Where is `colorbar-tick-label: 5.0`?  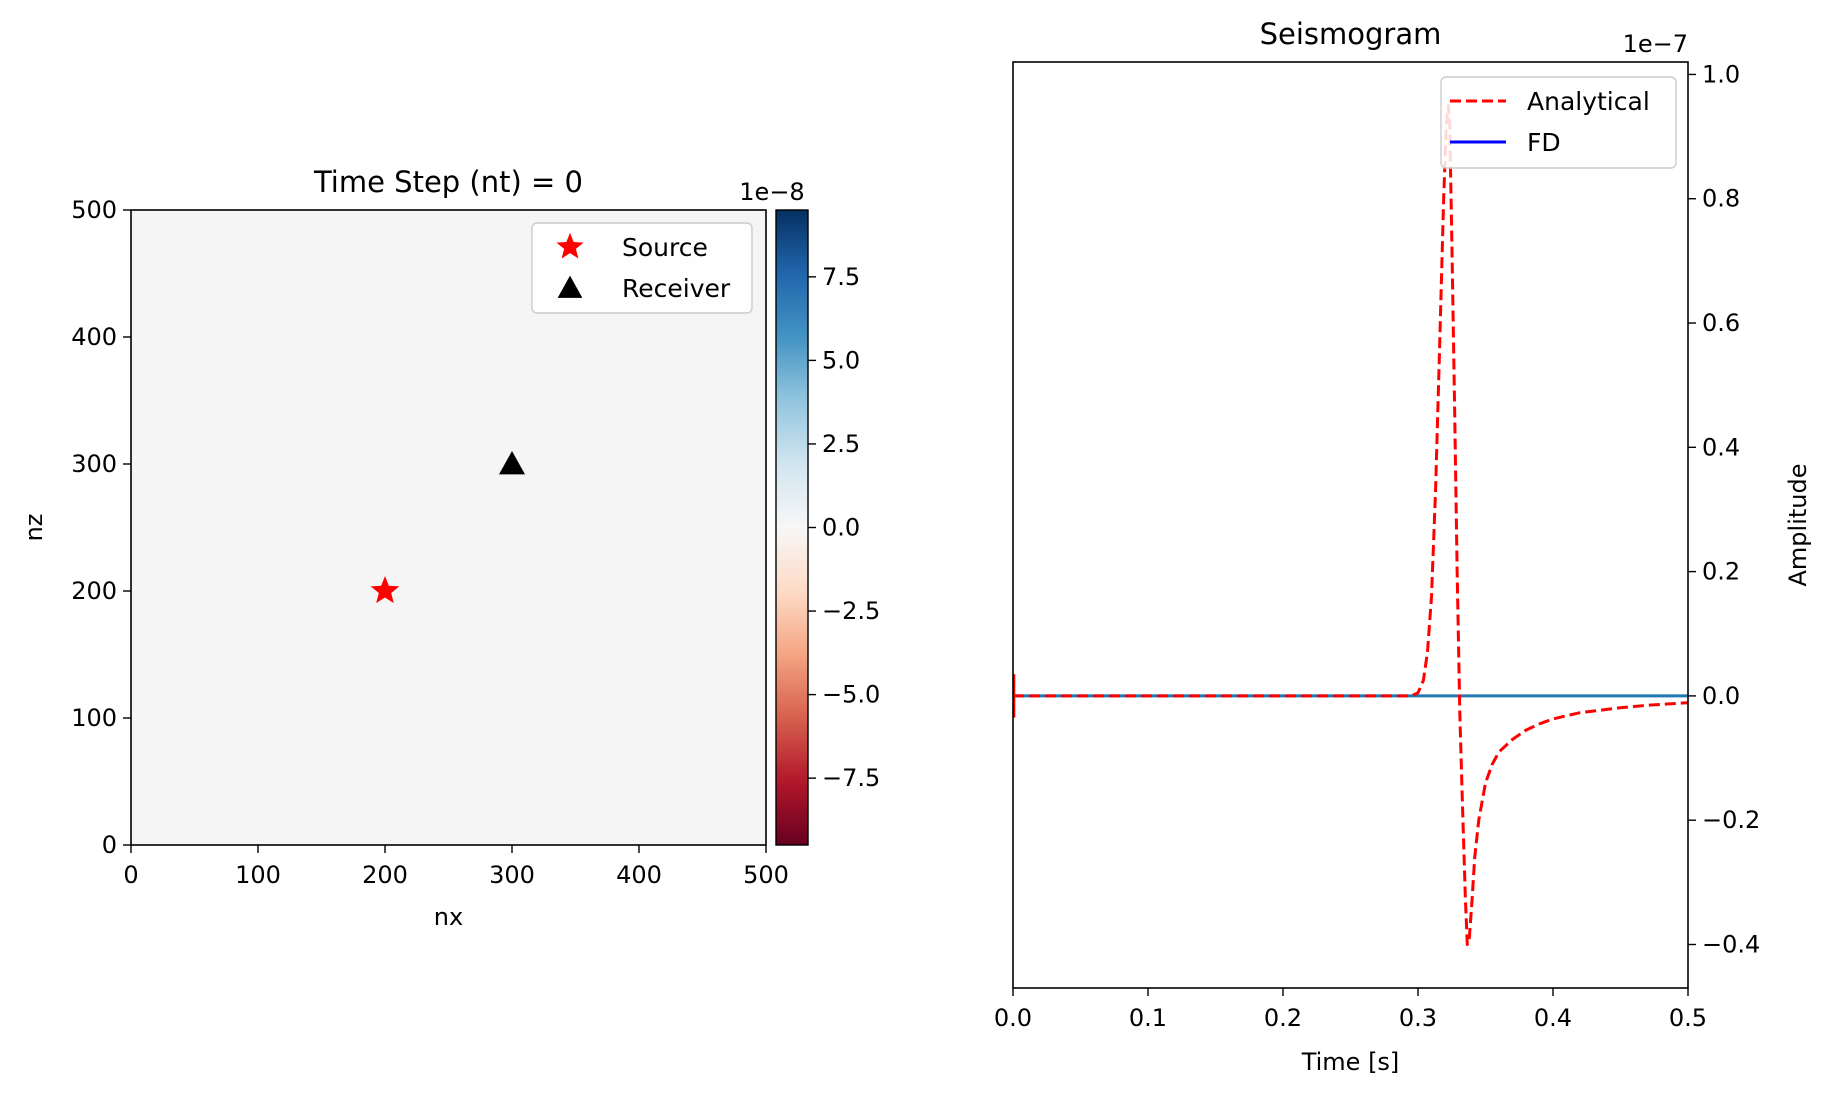 colorbar-tick-label: 5.0 is located at coordinates (841, 360).